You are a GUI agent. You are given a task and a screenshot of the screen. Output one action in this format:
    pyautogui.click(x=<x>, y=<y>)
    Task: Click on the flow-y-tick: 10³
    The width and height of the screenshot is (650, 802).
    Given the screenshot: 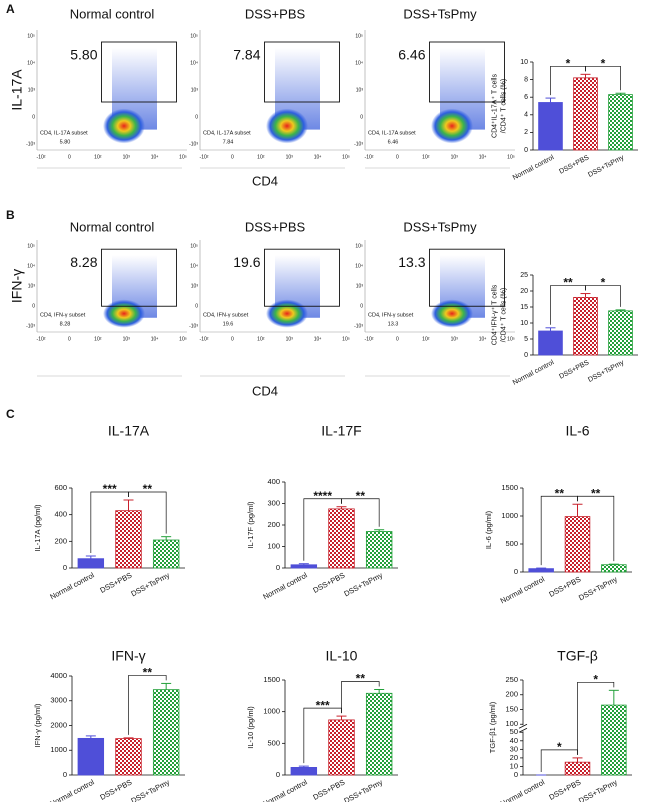 What is the action you would take?
    pyautogui.click(x=32, y=286)
    